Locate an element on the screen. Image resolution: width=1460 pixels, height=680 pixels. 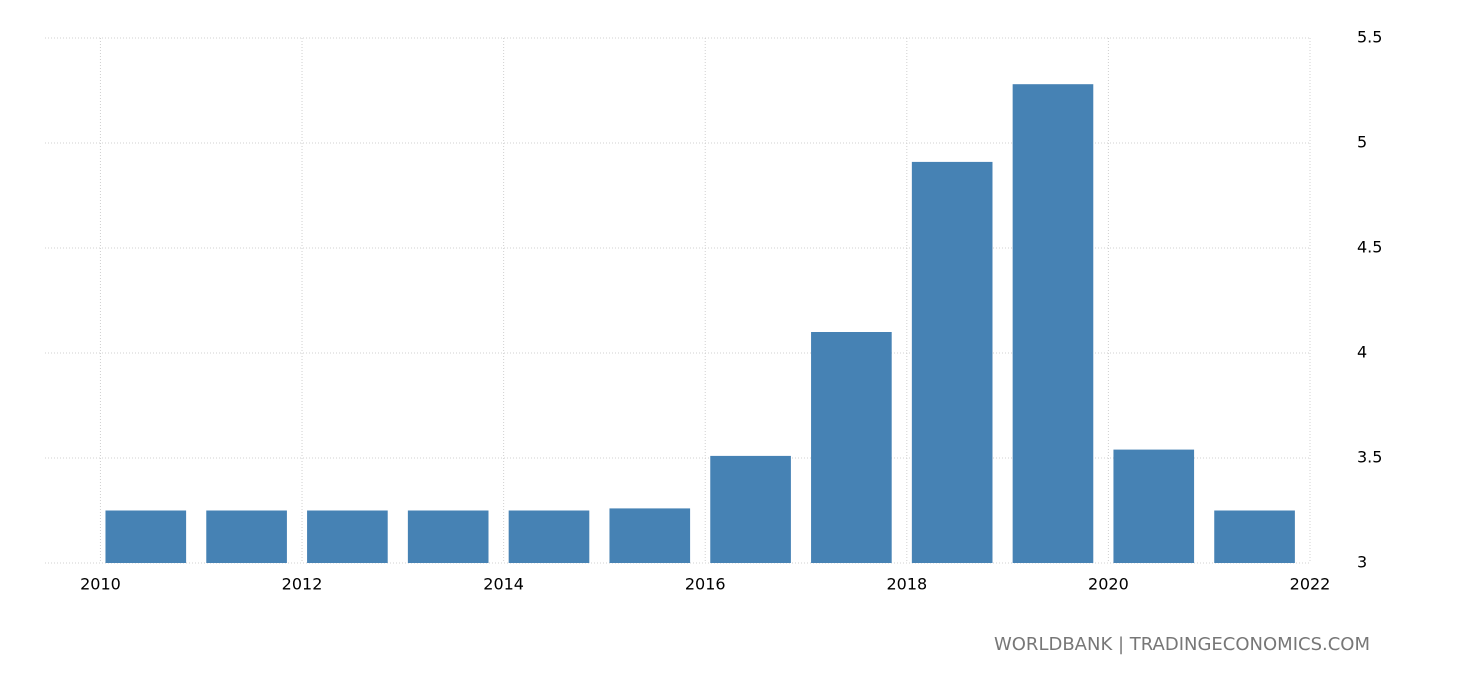
y-tick-label: 5.5 is located at coordinates (1369, 37).